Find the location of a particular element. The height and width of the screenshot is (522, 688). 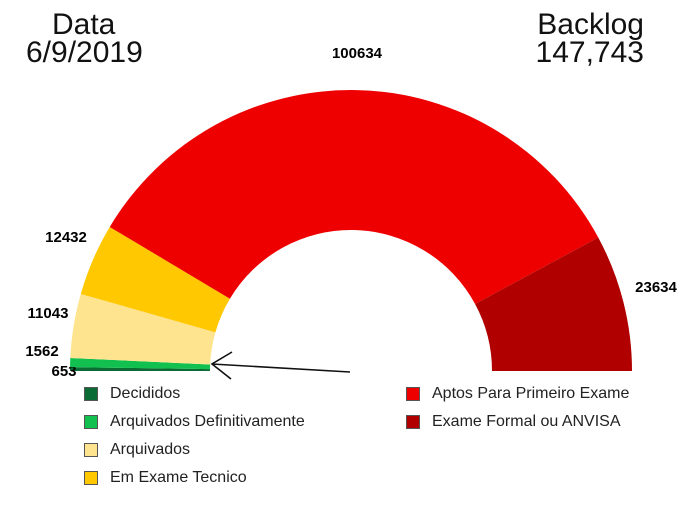

legend-item: Arquivados is located at coordinates (137, 450).